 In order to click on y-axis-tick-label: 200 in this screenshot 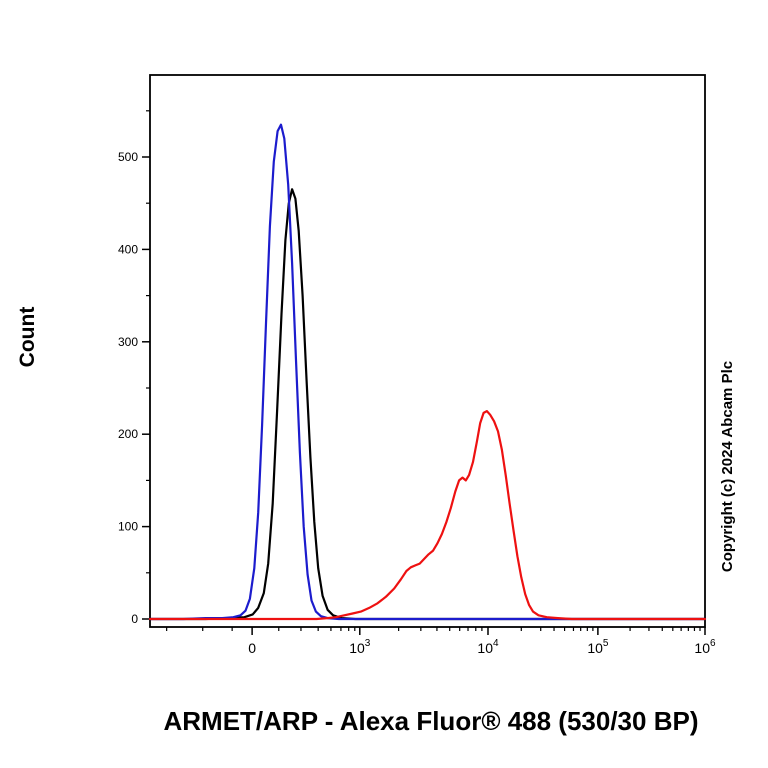, I will do `click(128, 434)`.